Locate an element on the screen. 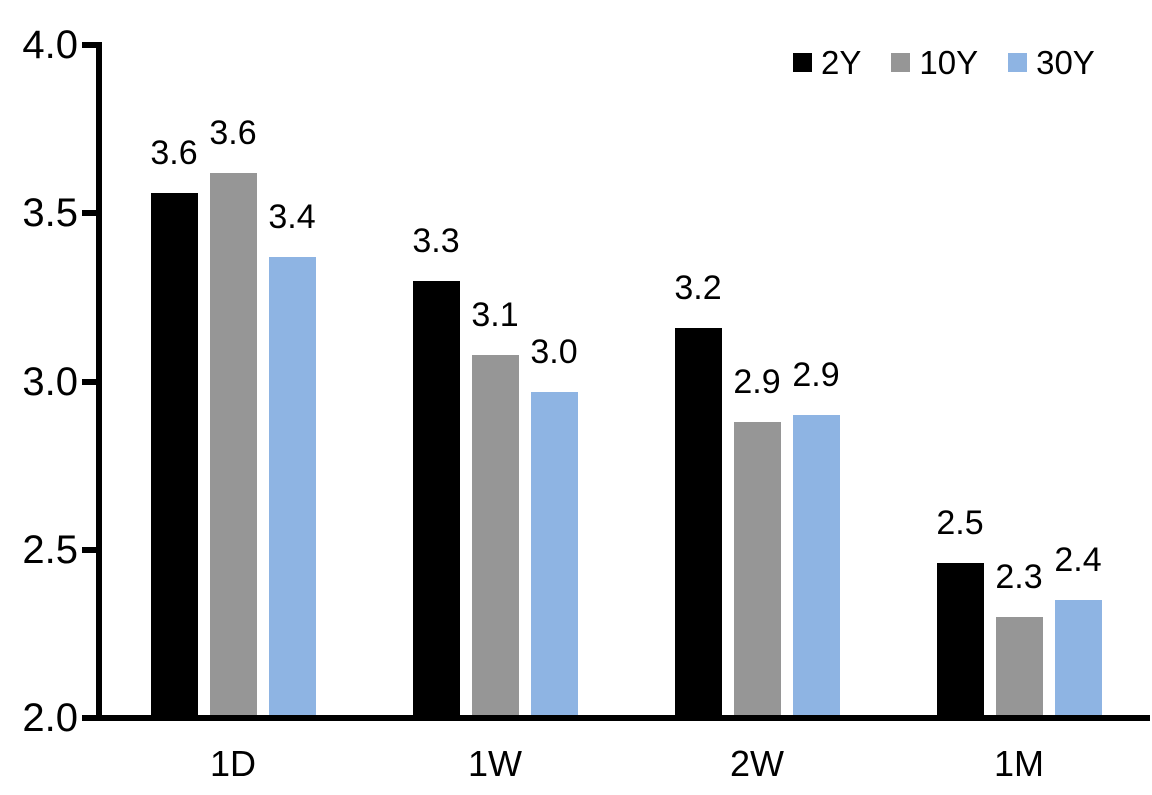 Image resolution: width=1152 pixels, height=795 pixels. x-axis-category-label: 1W is located at coordinates (495, 763).